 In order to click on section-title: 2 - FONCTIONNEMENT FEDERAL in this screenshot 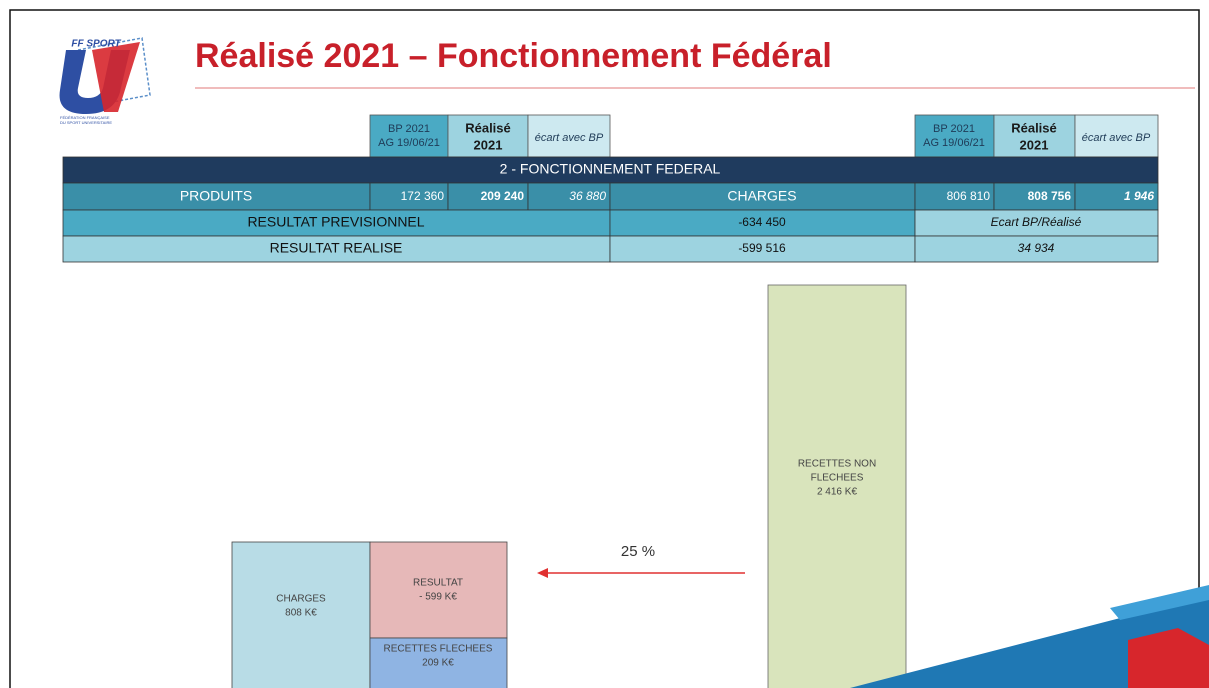, I will do `click(610, 169)`.